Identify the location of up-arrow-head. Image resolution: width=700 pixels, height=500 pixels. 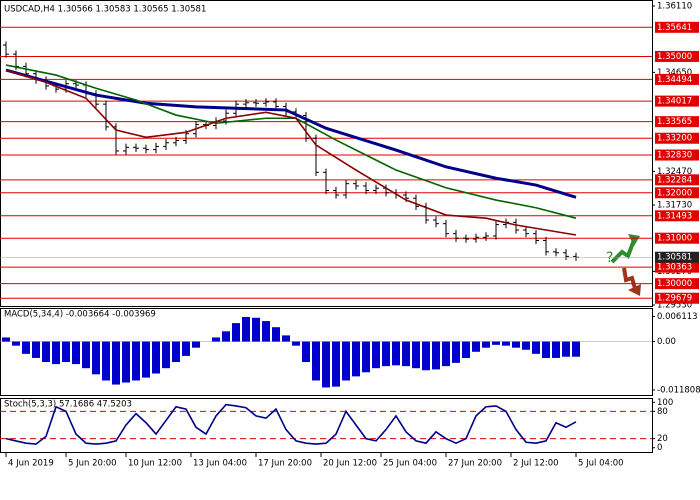
(634, 240).